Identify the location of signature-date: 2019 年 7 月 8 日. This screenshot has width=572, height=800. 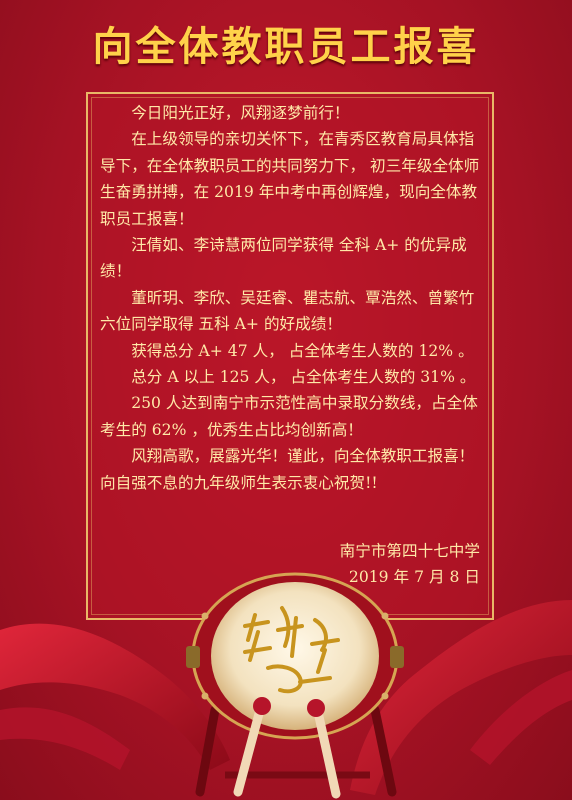
(414, 577).